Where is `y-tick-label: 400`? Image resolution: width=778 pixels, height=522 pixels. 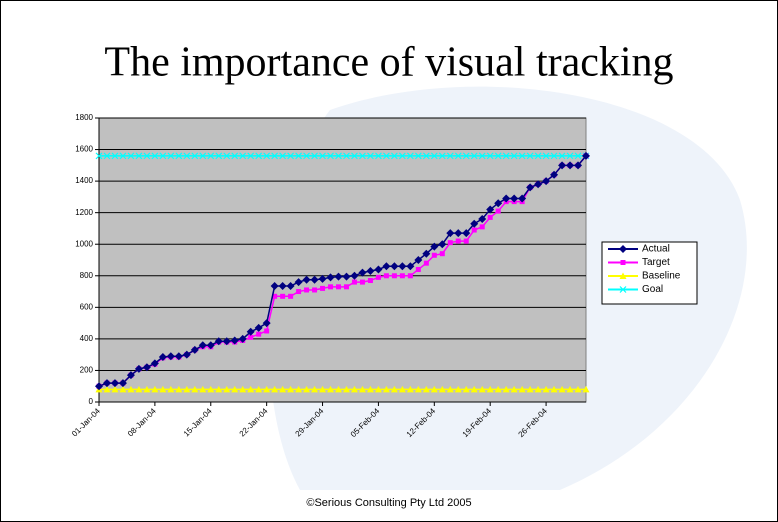
y-tick-label: 400 is located at coordinates (87, 338).